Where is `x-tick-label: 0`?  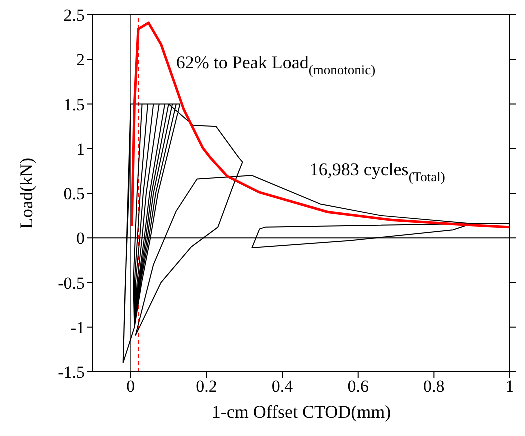
x-tick-label: 0 is located at coordinates (131, 386).